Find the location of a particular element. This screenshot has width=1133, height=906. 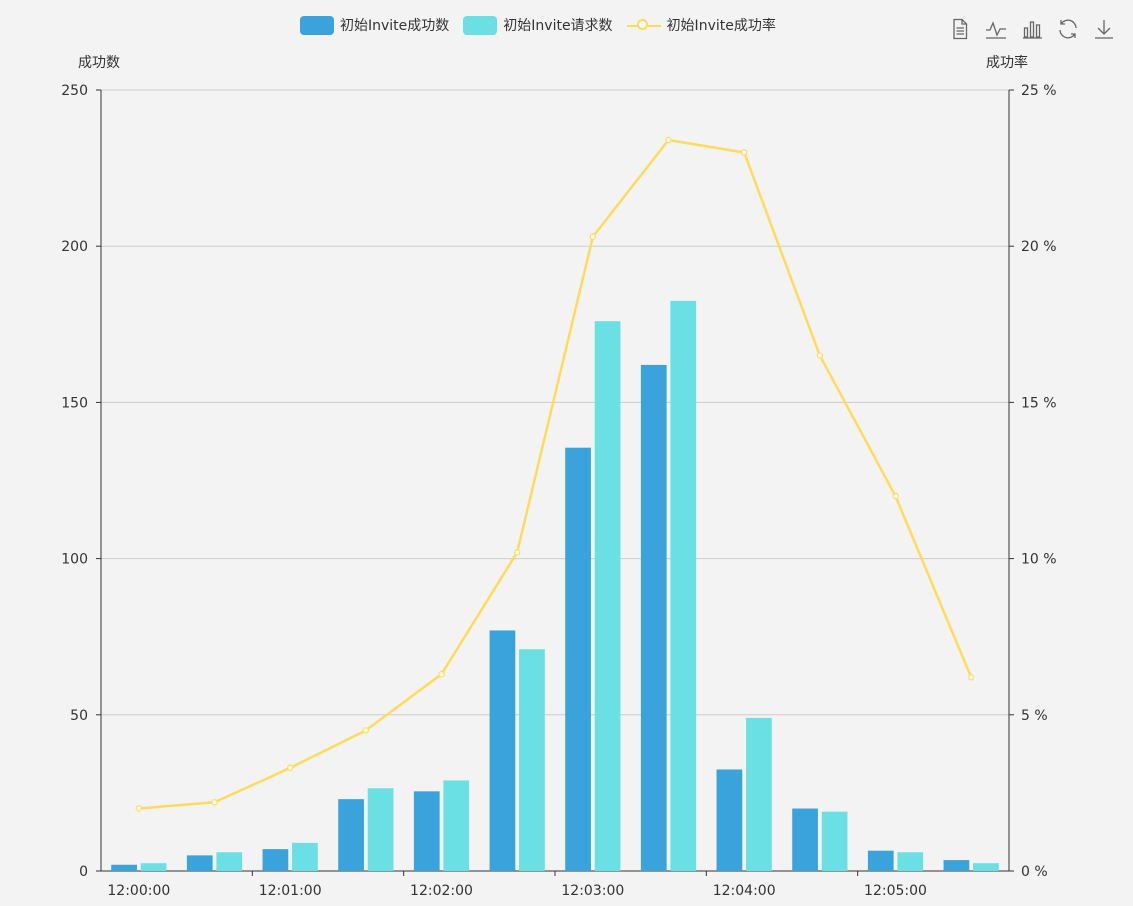

x-tick-label: 12:04:00 is located at coordinates (744, 891).